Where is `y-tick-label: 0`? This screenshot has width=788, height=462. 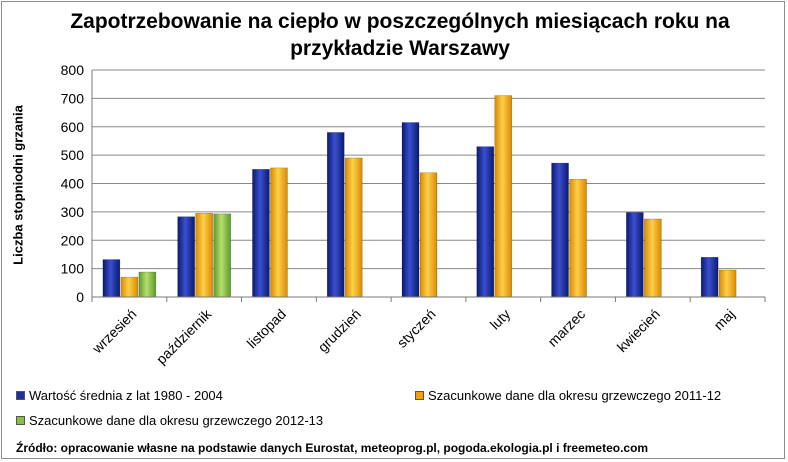 y-tick-label: 0 is located at coordinates (80, 297).